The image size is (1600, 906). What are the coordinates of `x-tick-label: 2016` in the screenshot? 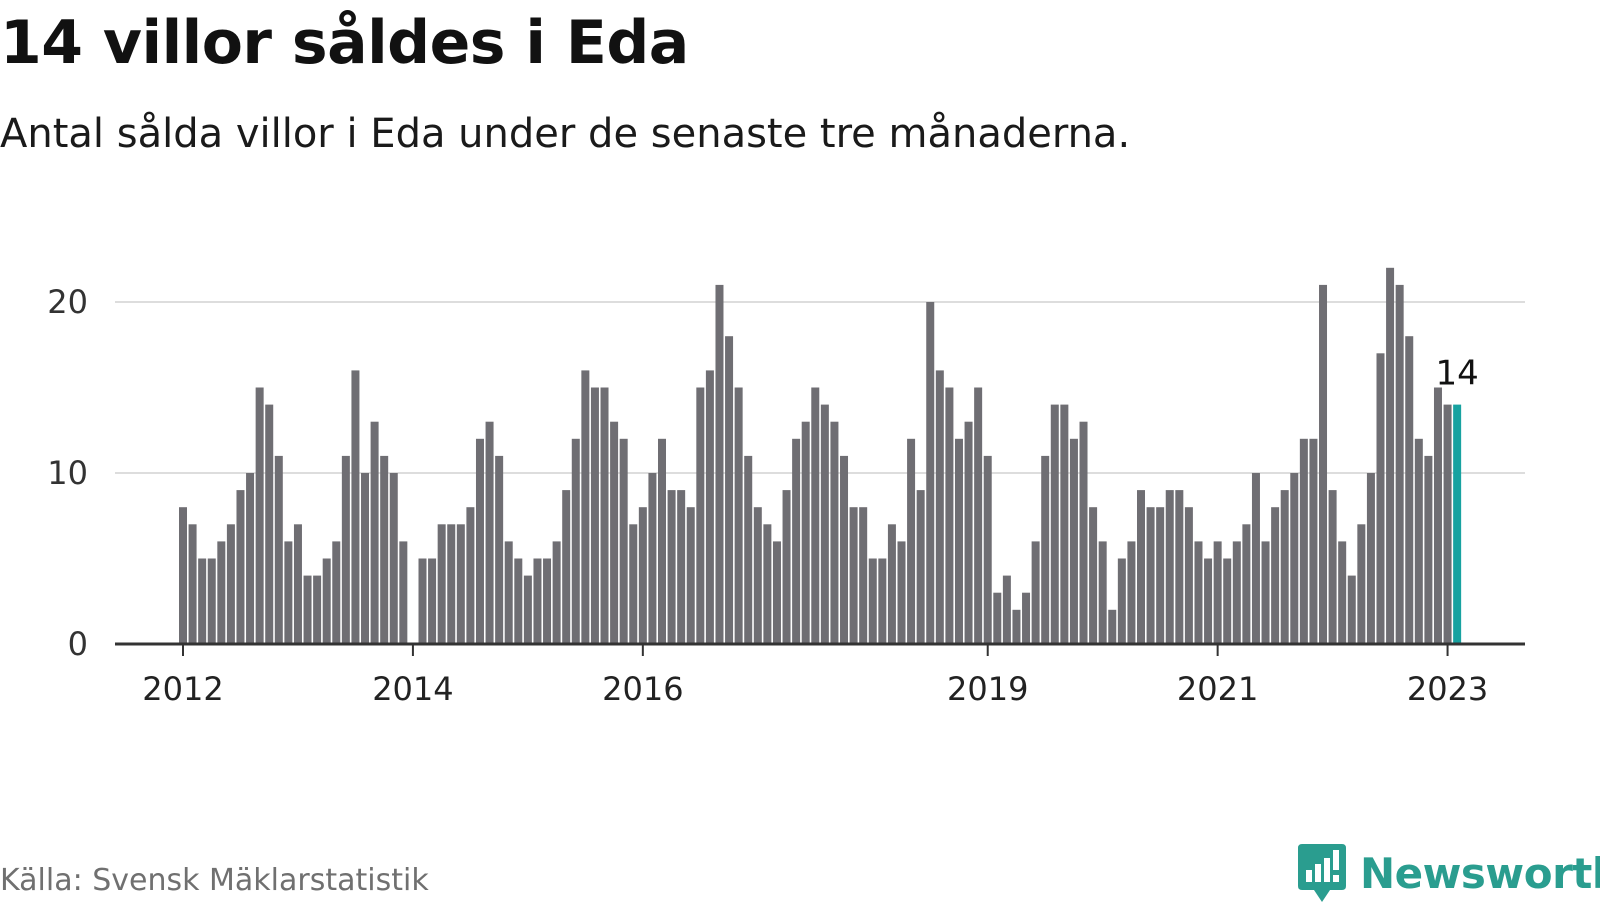 It's located at (642, 689).